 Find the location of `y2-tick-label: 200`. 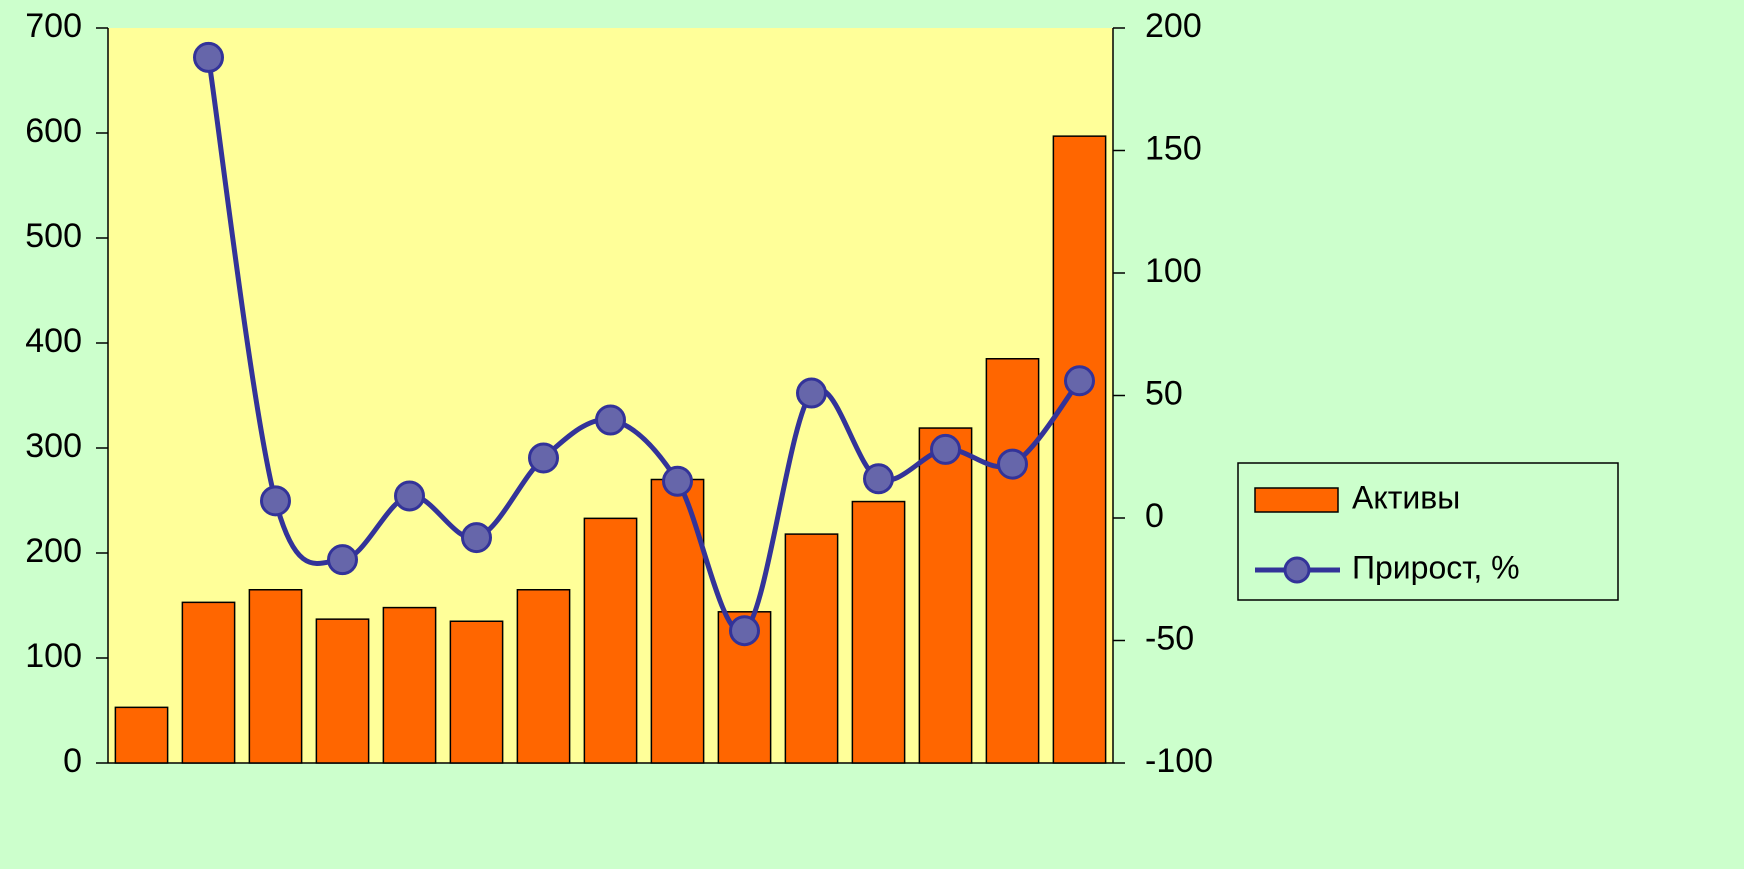

y2-tick-label: 200 is located at coordinates (1173, 26).